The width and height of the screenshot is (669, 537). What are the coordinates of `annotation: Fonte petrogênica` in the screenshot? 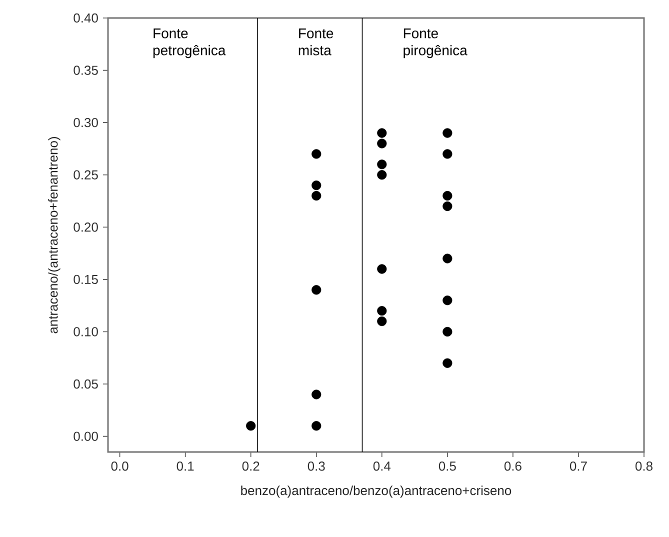 It's located at (189, 43).